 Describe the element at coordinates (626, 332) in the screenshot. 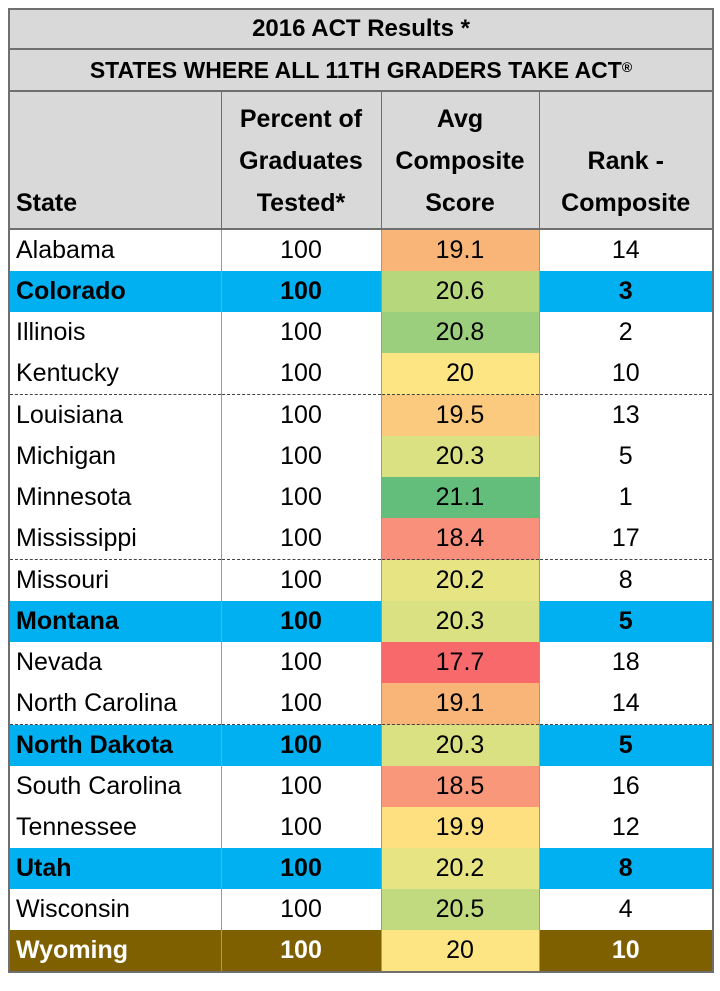

I see `rank-cell: 2` at that location.